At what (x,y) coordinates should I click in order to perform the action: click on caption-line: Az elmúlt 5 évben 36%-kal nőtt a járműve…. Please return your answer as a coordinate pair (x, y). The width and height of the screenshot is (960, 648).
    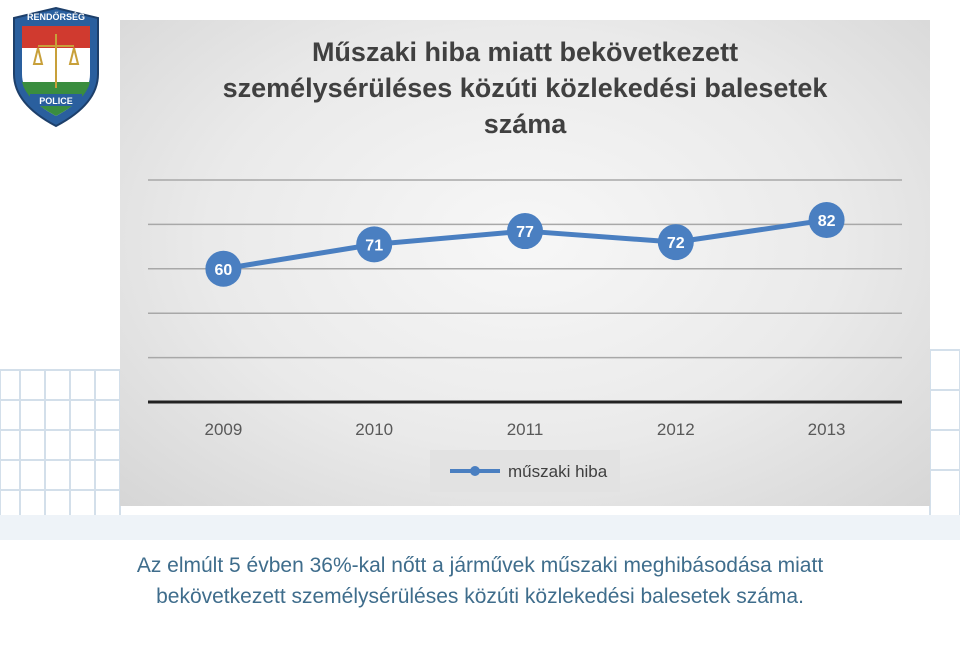
    Looking at the image, I should click on (480, 565).